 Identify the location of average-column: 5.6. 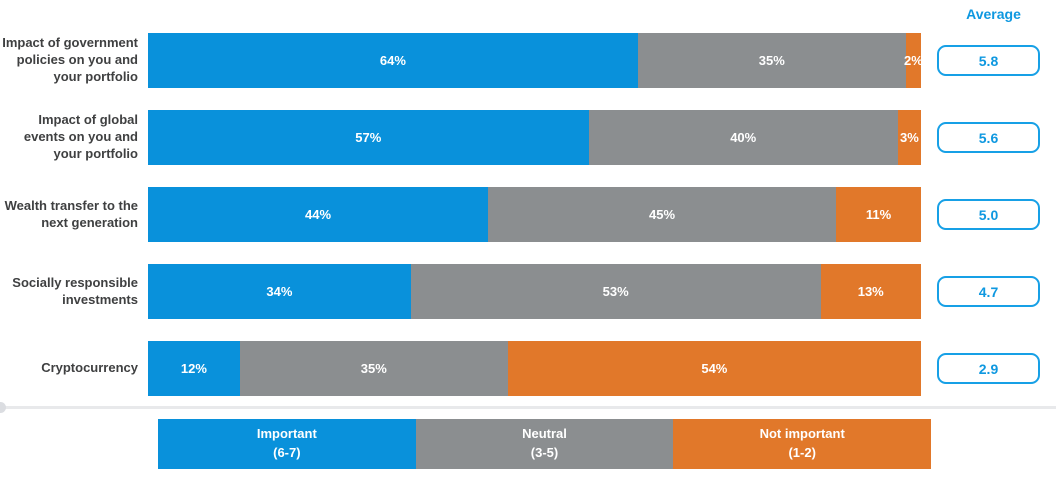
(988, 137).